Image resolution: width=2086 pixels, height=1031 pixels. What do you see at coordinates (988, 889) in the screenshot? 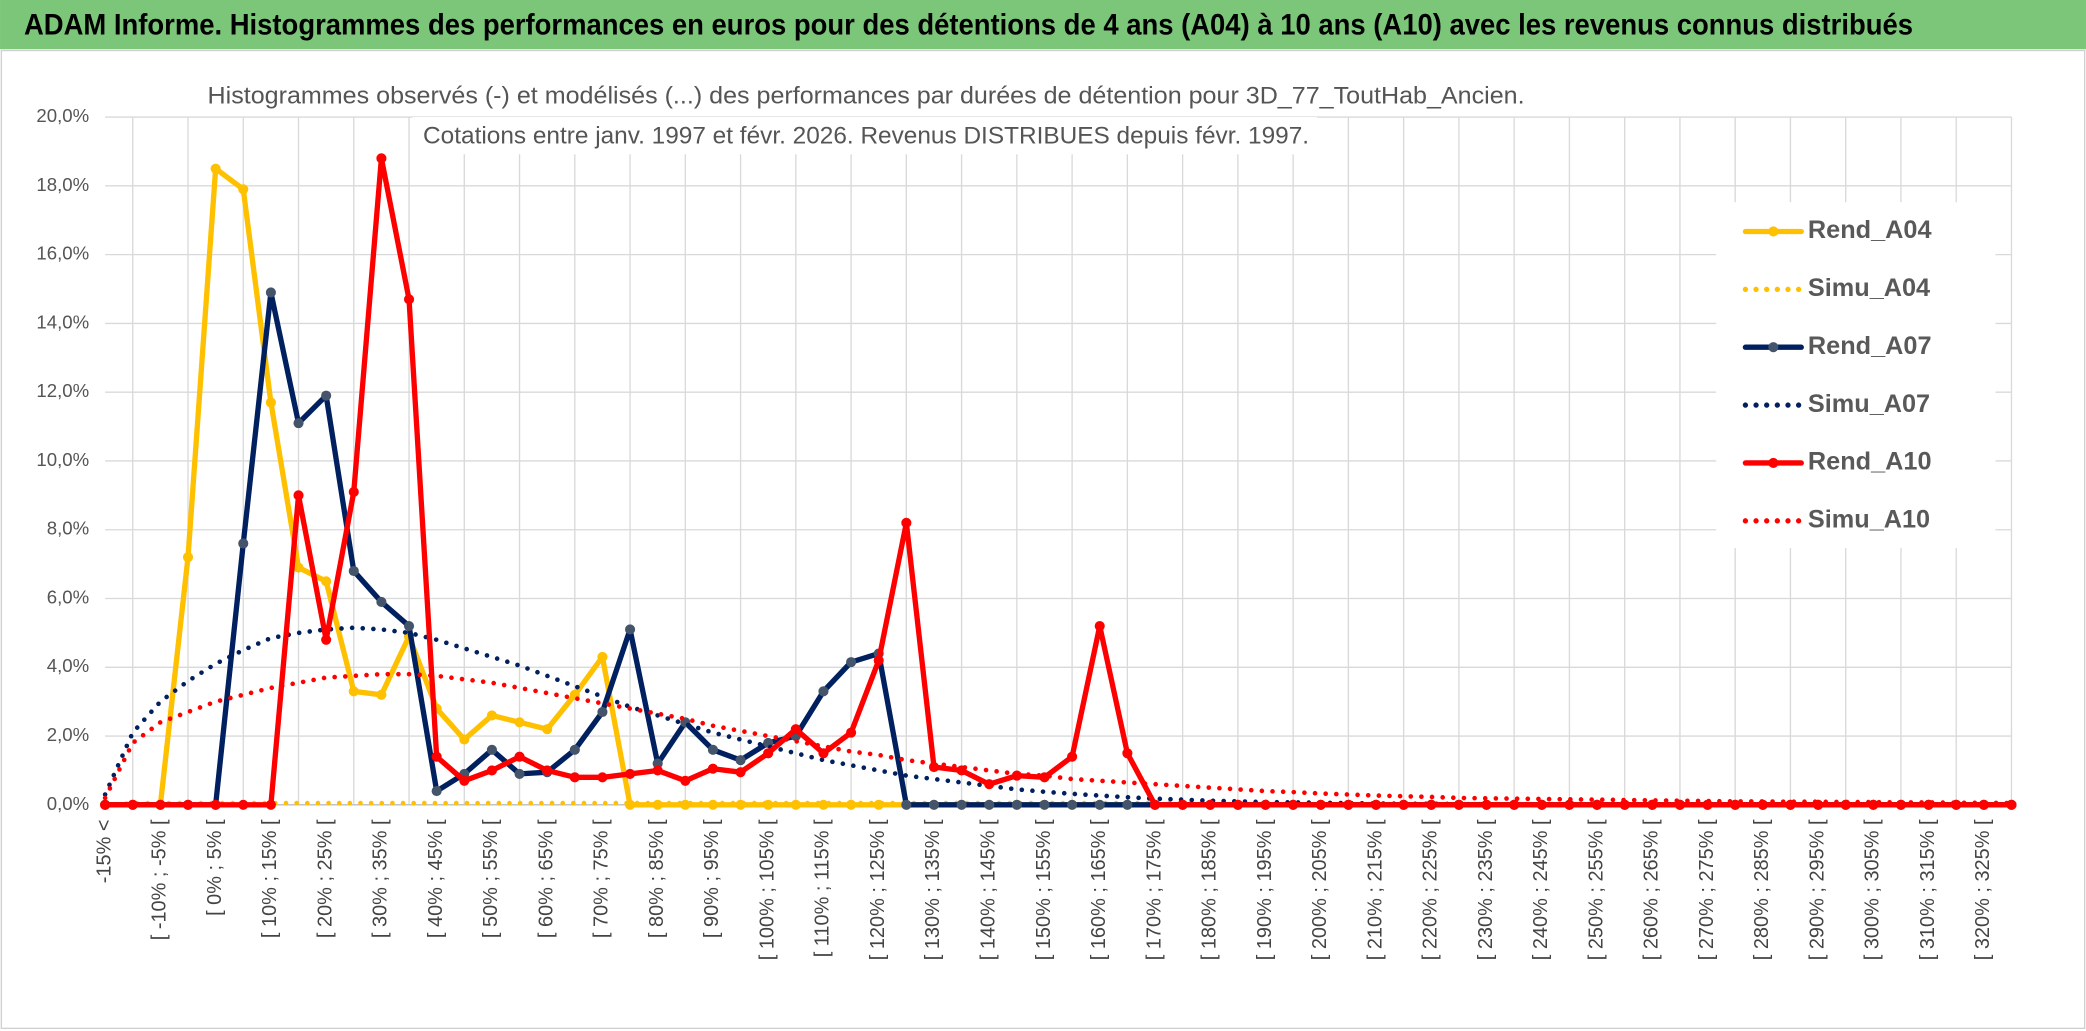
I see `x-tick-label: [ 140% ; 145% [` at bounding box center [988, 889].